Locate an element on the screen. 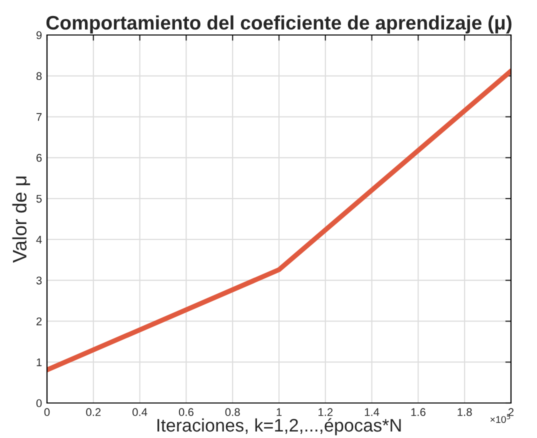 The height and width of the screenshot is (438, 537). x-tick-label: 0.6 is located at coordinates (186, 412).